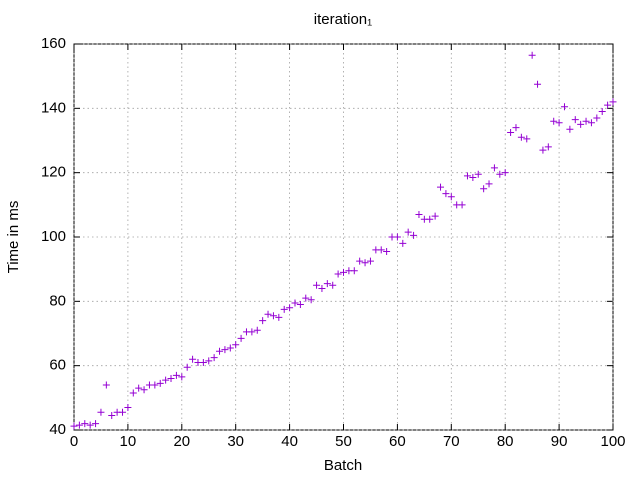 The image size is (640, 480). What do you see at coordinates (397, 441) in the screenshot?
I see `x-tick-label: 60` at bounding box center [397, 441].